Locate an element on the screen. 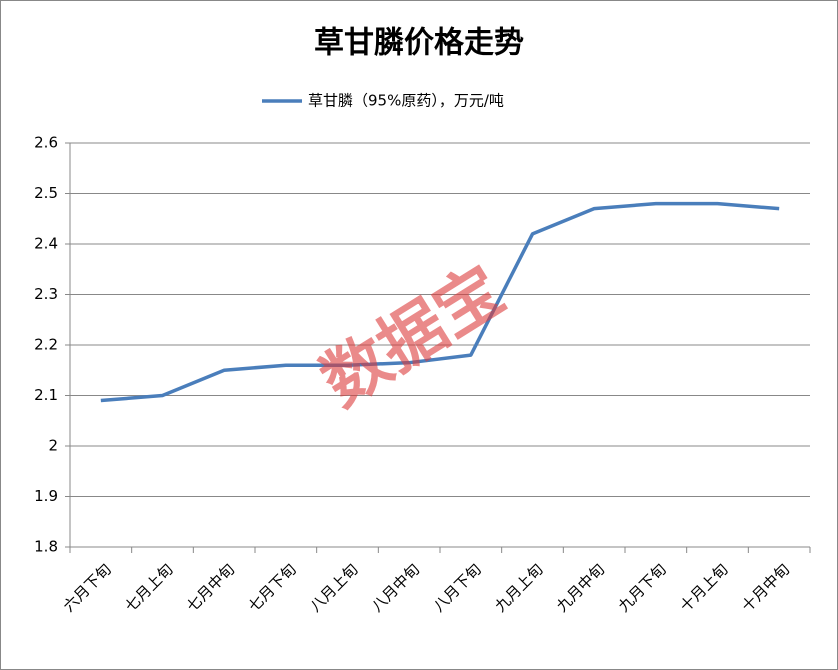 Image resolution: width=838 pixels, height=670 pixels. chart-title: 草甘膦价格走势 is located at coordinates (419, 43).